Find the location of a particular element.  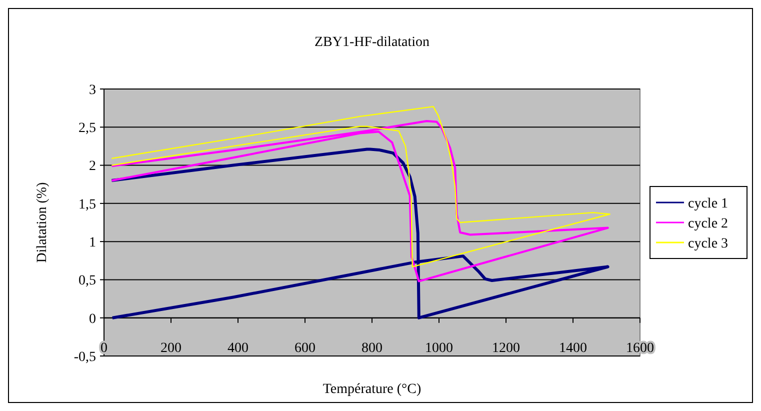

legend-label: cycle 2 is located at coordinates (708, 224).